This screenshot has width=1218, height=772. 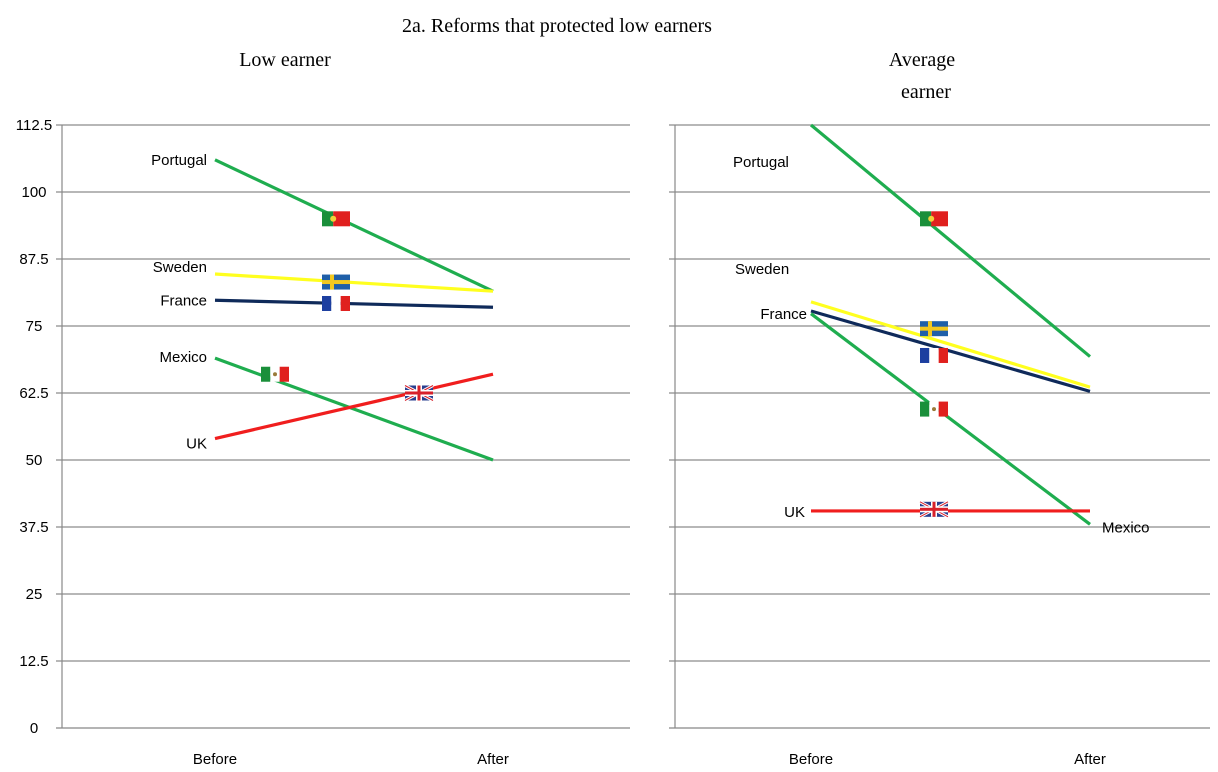 I want to click on y-tick-label: 50, so click(x=34, y=460).